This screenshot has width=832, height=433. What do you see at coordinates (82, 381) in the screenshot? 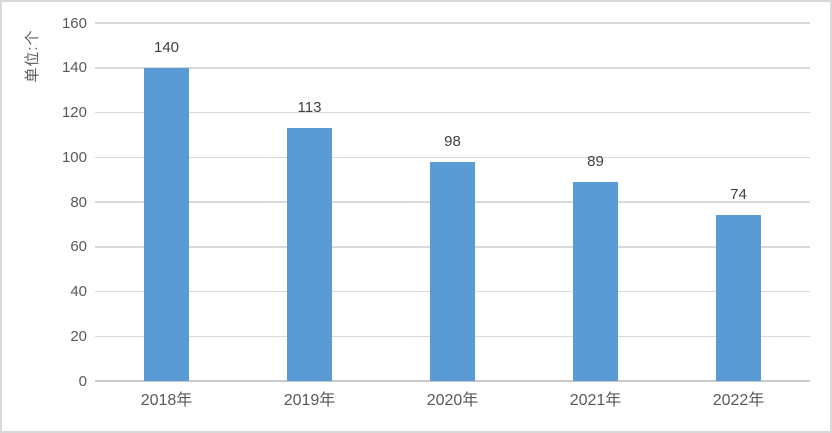
I see `y-tick-label: 0` at bounding box center [82, 381].